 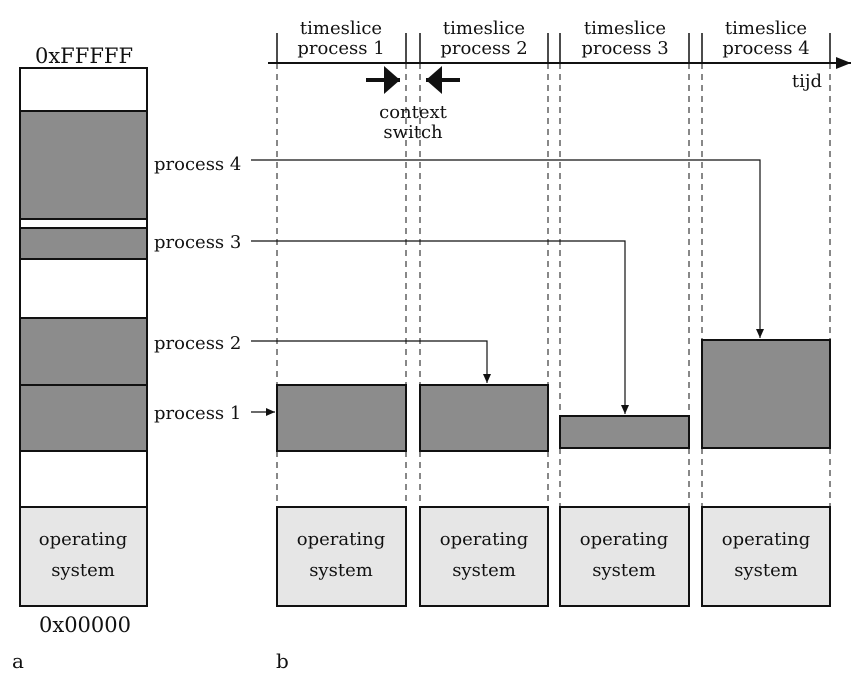 I want to click on time-axis-label: tijd, so click(x=807, y=81).